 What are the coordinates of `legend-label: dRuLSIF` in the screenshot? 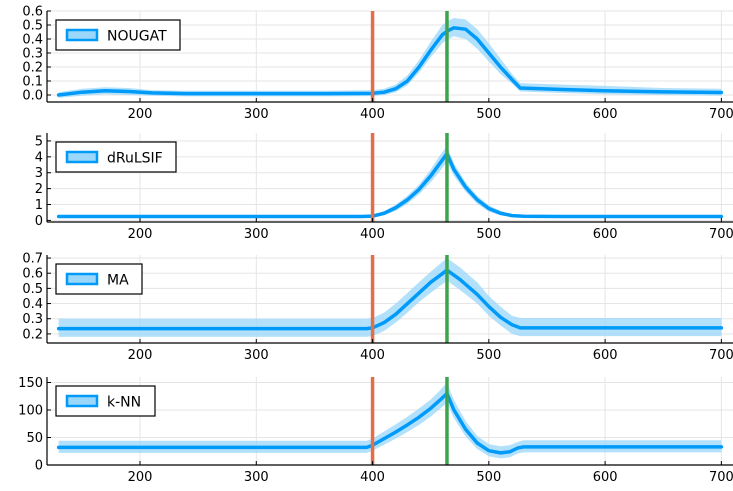 It's located at (135, 159).